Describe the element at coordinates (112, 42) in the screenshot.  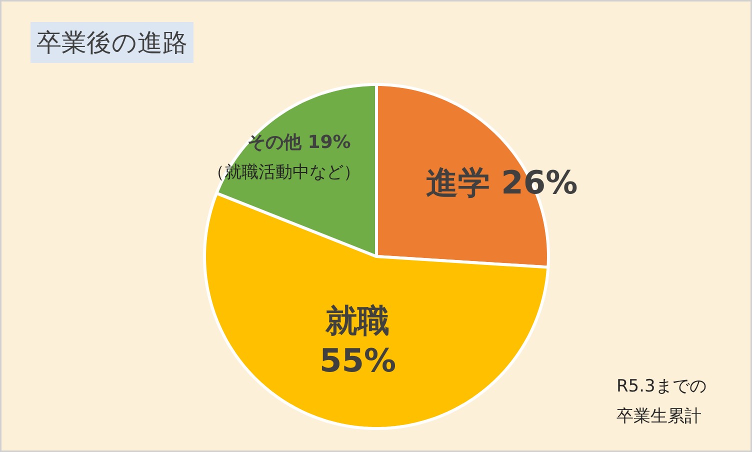
I see `chart-title: 卒業後の進路` at that location.